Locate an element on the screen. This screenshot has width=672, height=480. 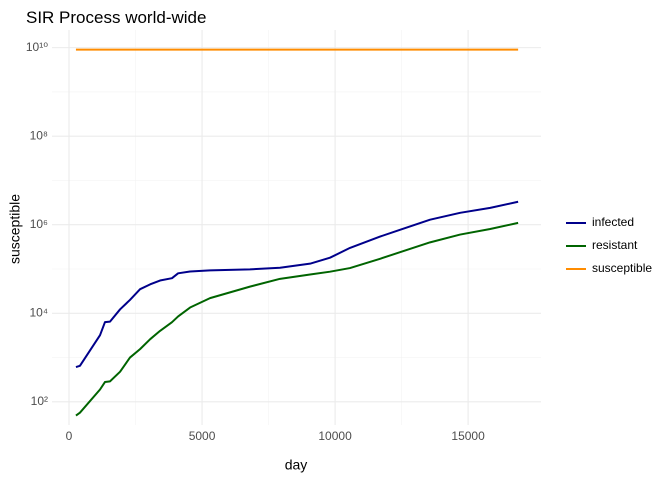
y-tick-label: 10⁶ is located at coordinates (39, 224).